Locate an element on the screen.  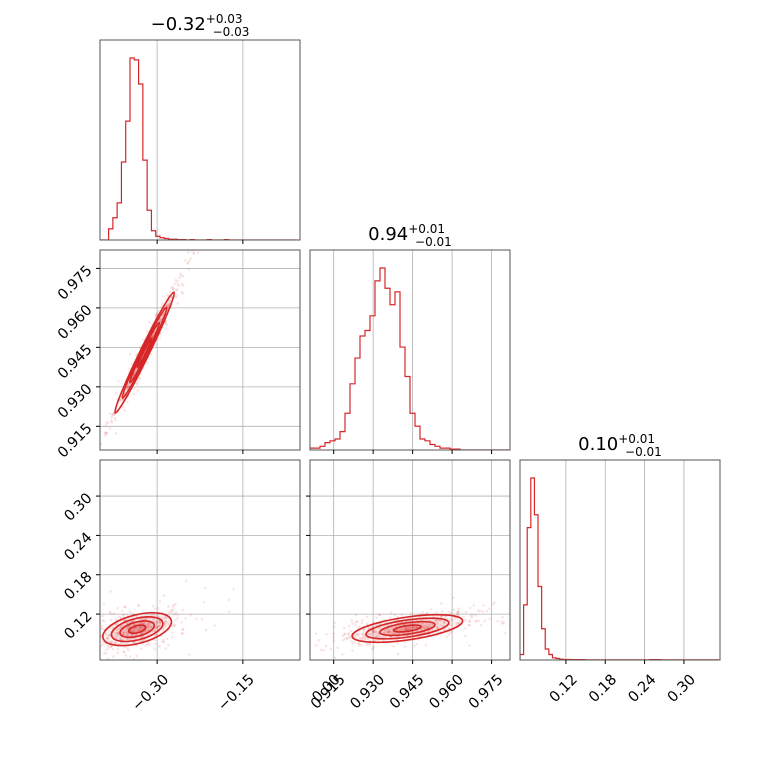
tick-label-x: 0.18 is located at coordinates (603, 689).